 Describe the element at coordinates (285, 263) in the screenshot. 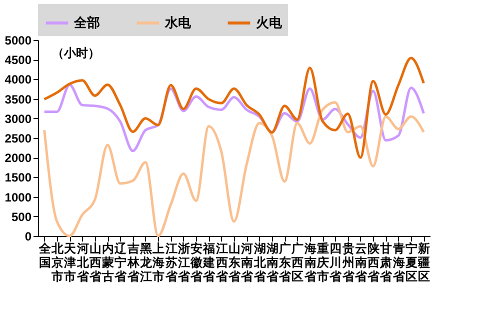

I see `x-tick-label: 广东省` at that location.